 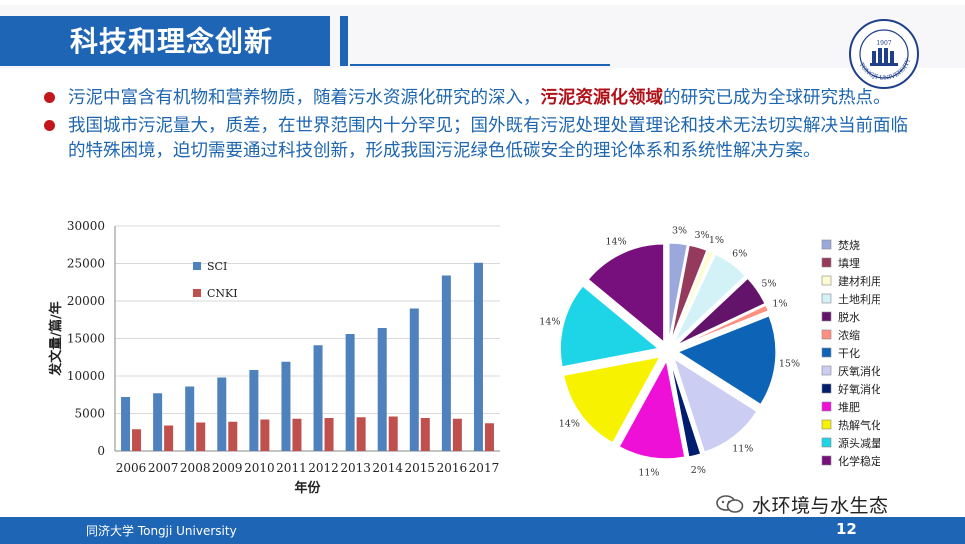 What do you see at coordinates (222, 293) in the screenshot?
I see `legend-label: CNKI` at bounding box center [222, 293].